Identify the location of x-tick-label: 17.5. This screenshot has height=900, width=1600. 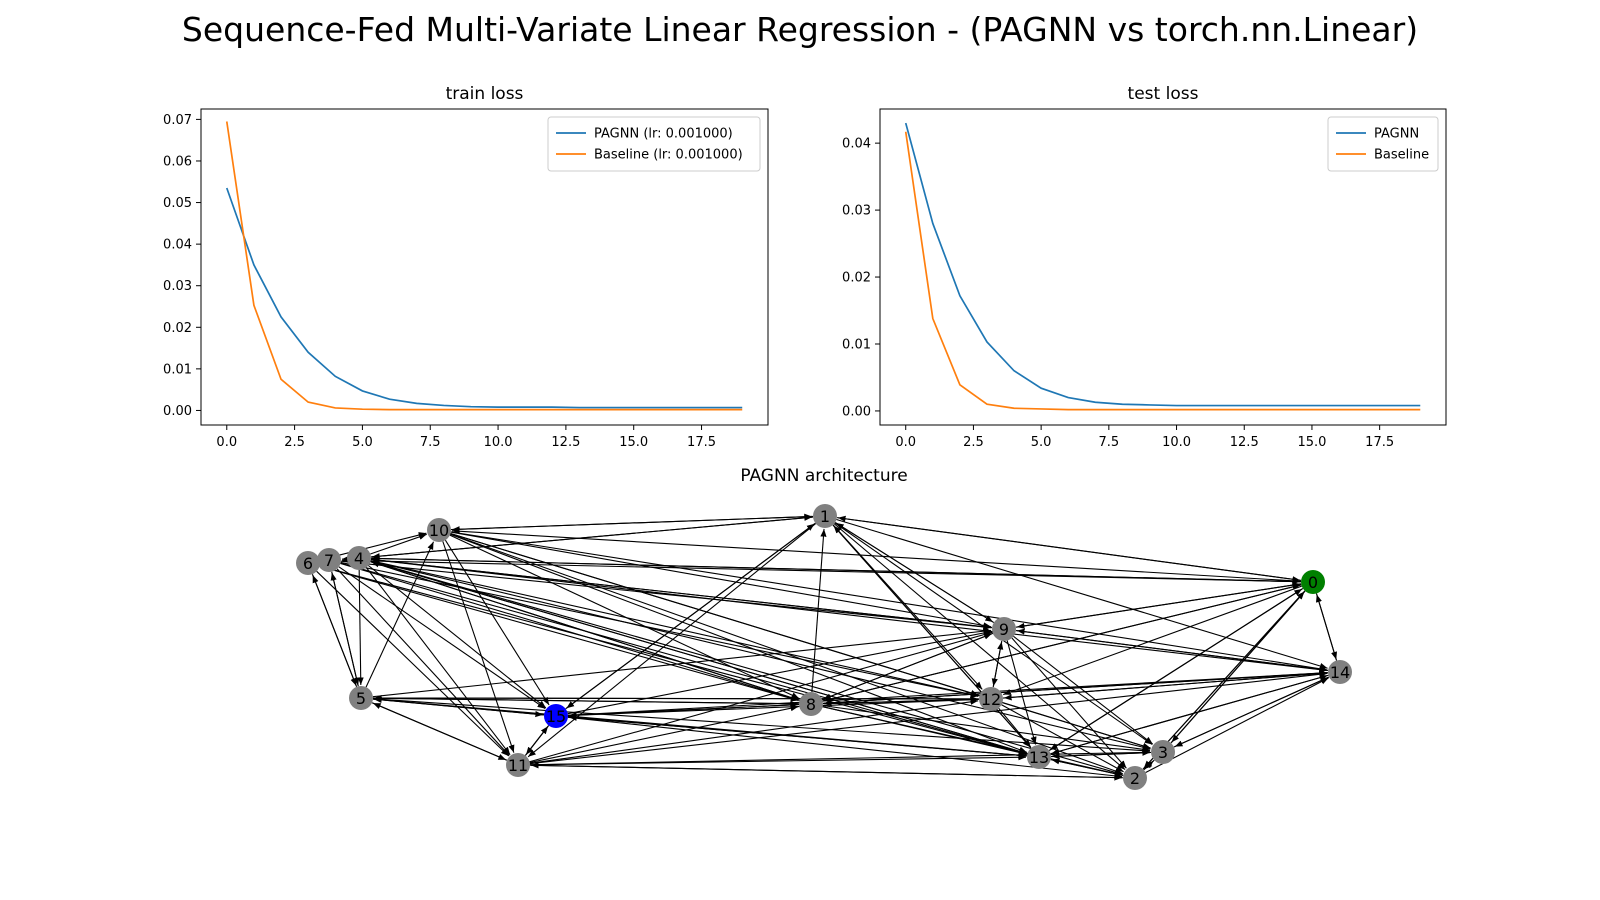
(1379, 442).